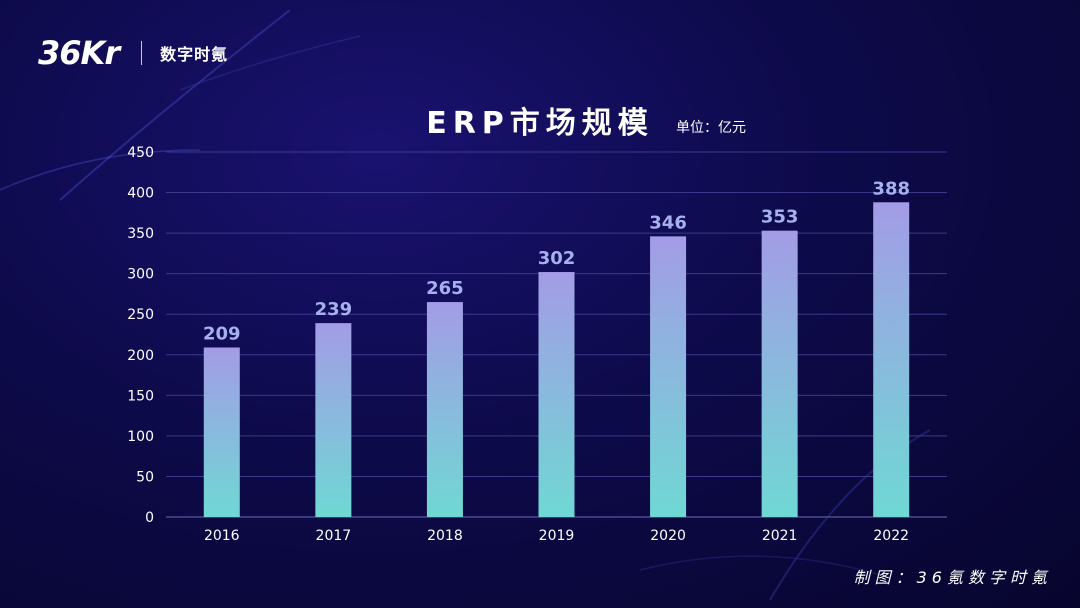  I want to click on bar-2021, so click(779, 373).